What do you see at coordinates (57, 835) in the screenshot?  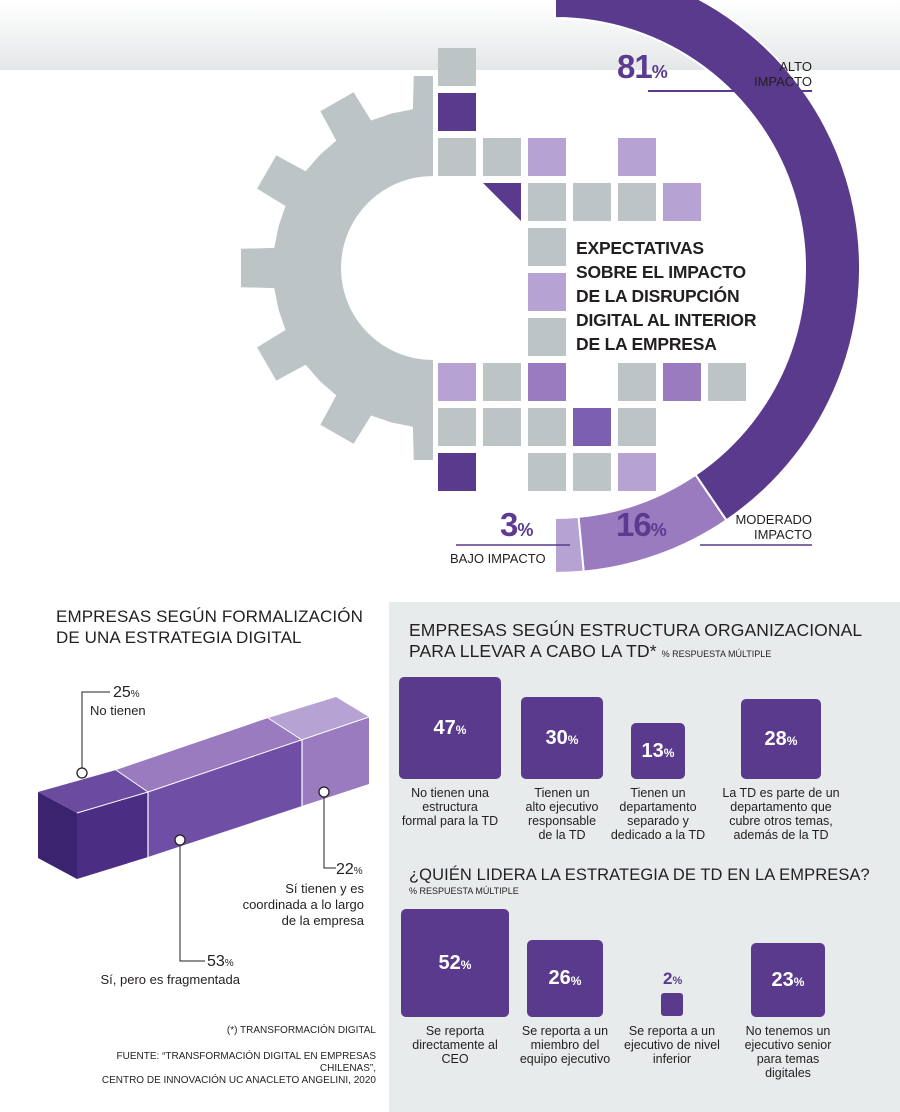 I see `bar-side` at bounding box center [57, 835].